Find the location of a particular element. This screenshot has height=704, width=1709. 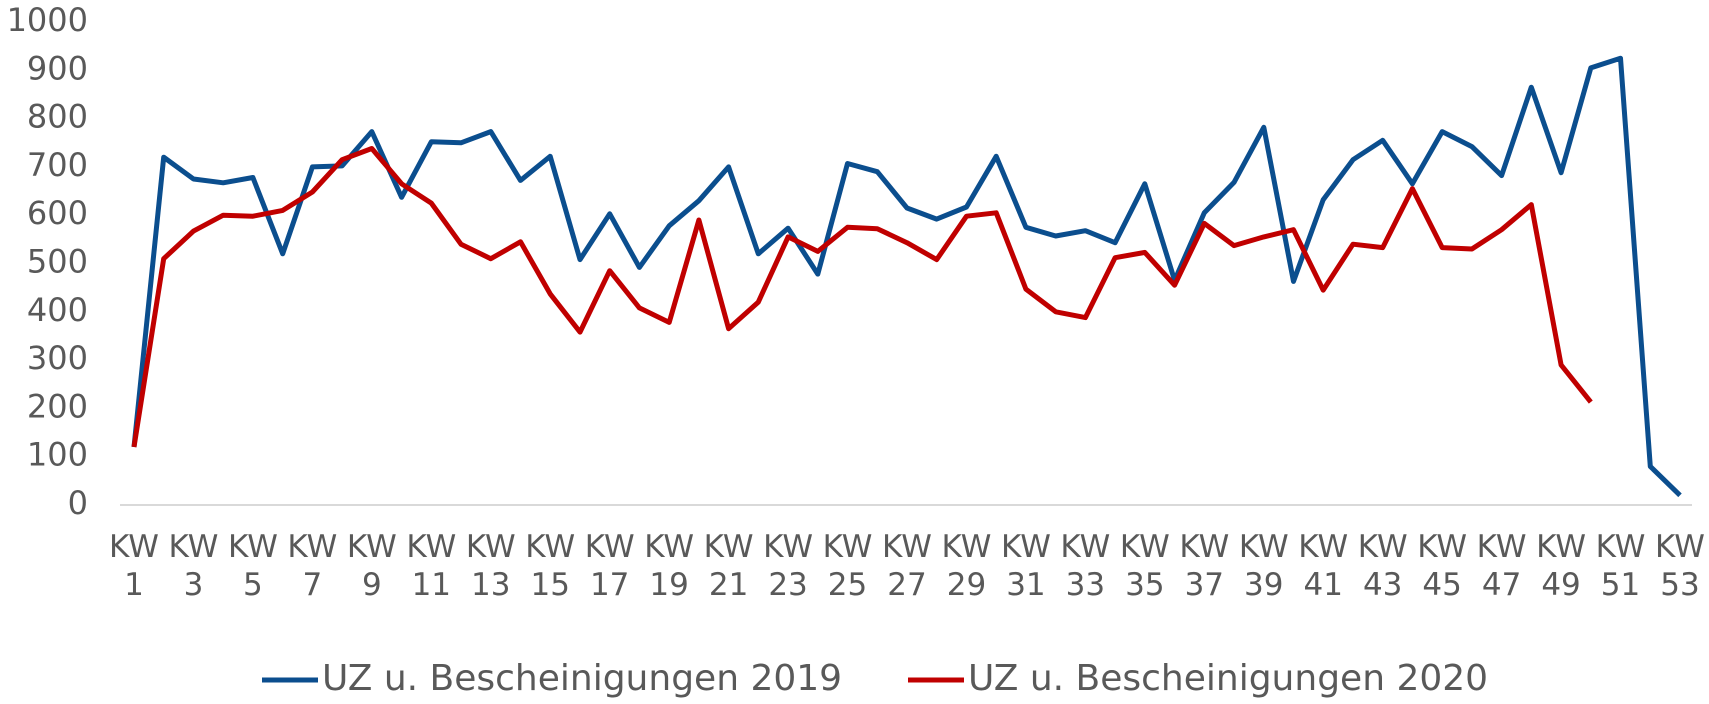

x-tick-label: KW 25 is located at coordinates (847, 566).